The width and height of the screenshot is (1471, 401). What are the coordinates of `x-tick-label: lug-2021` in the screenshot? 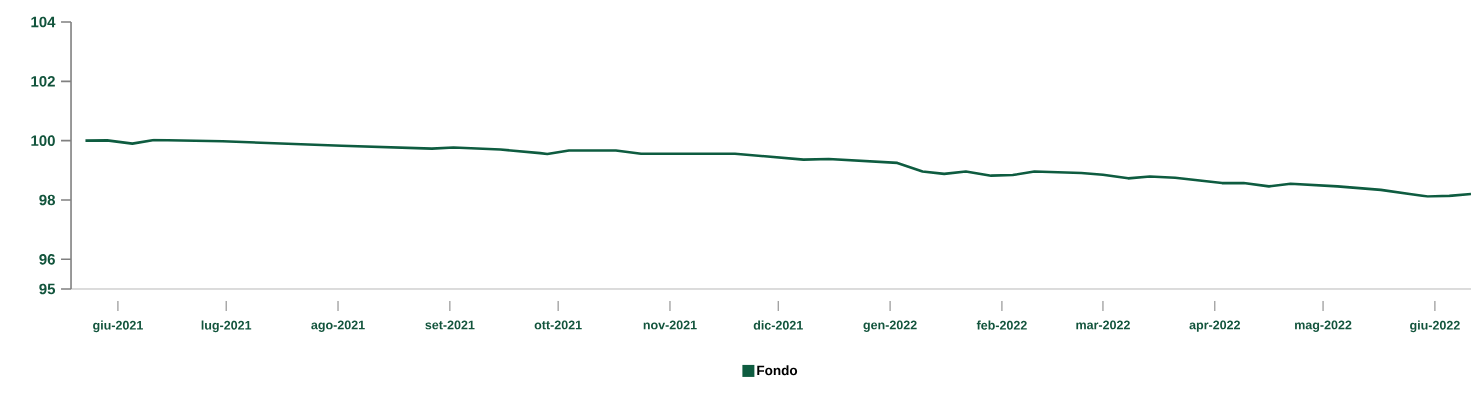 It's located at (226, 326).